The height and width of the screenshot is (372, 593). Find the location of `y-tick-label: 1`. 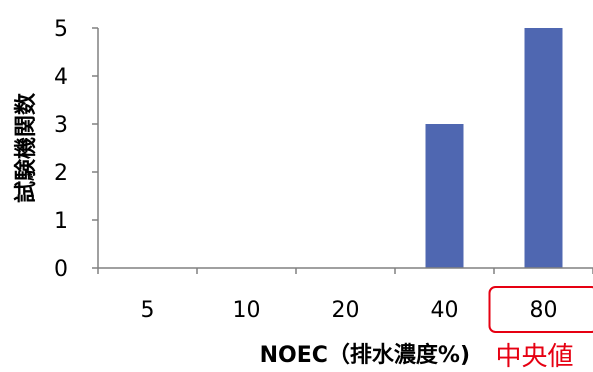

y-tick-label: 1 is located at coordinates (61, 221).